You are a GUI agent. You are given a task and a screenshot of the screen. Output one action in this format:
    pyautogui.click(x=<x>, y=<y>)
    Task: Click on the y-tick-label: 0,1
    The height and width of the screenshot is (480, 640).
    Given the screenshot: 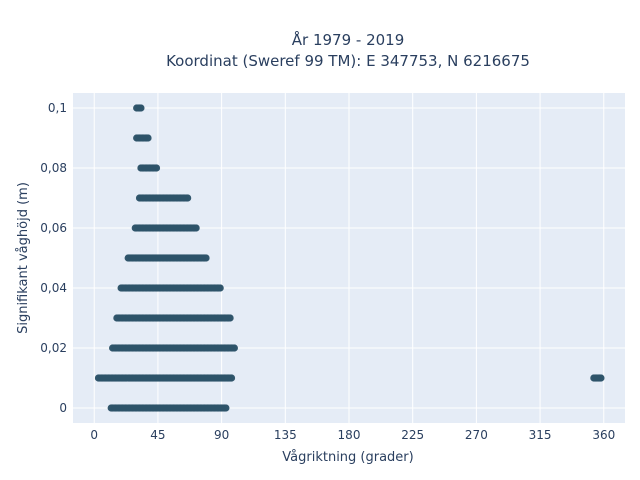 What is the action you would take?
    pyautogui.click(x=57, y=108)
    